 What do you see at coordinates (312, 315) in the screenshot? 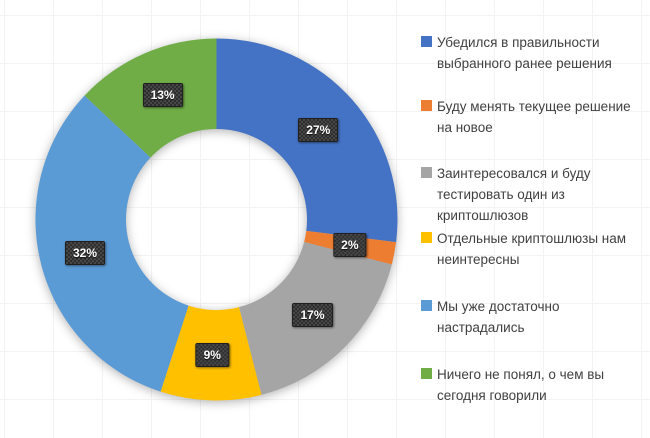
I see `data-label: 17%` at bounding box center [312, 315].